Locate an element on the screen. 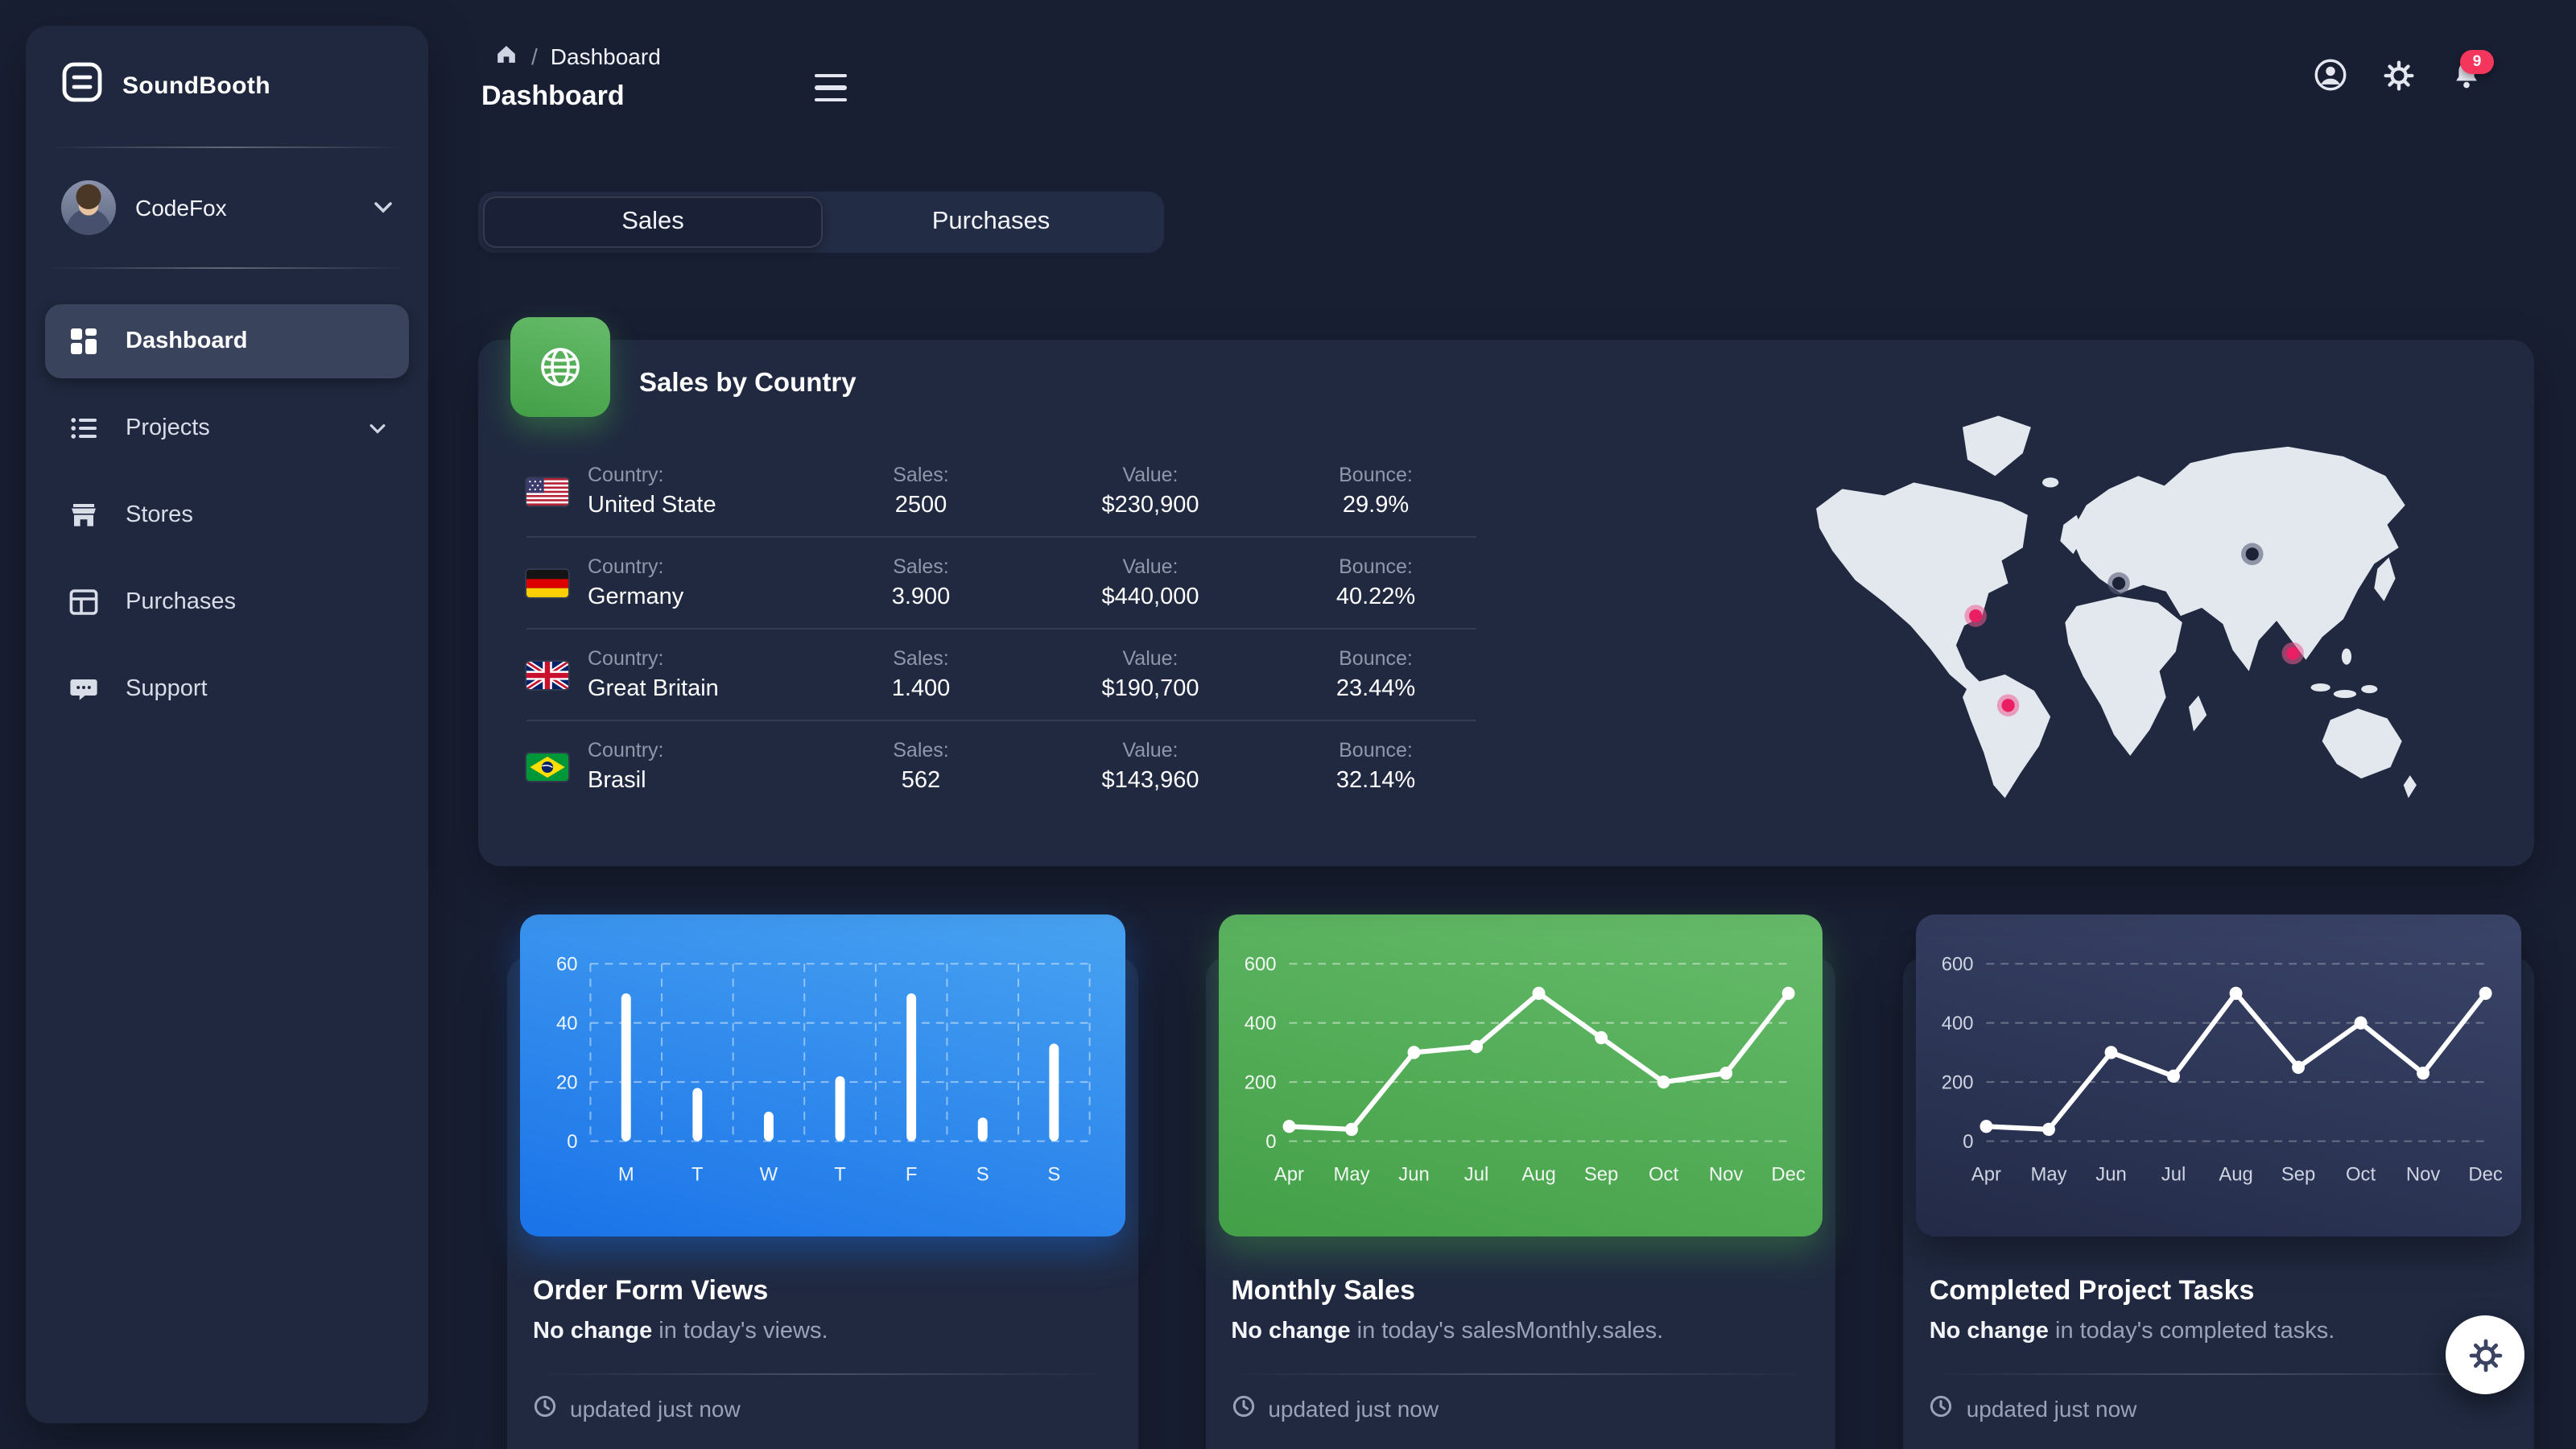 The width and height of the screenshot is (2576, 1449). svg-text: 20 is located at coordinates (567, 1082).